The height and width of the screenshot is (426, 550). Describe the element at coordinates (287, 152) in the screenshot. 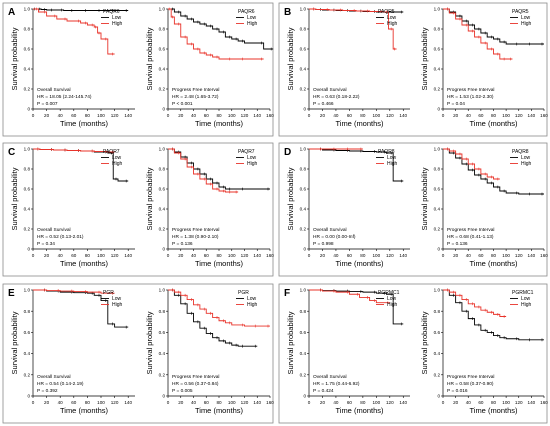

I see `panel-letter: D` at that location.